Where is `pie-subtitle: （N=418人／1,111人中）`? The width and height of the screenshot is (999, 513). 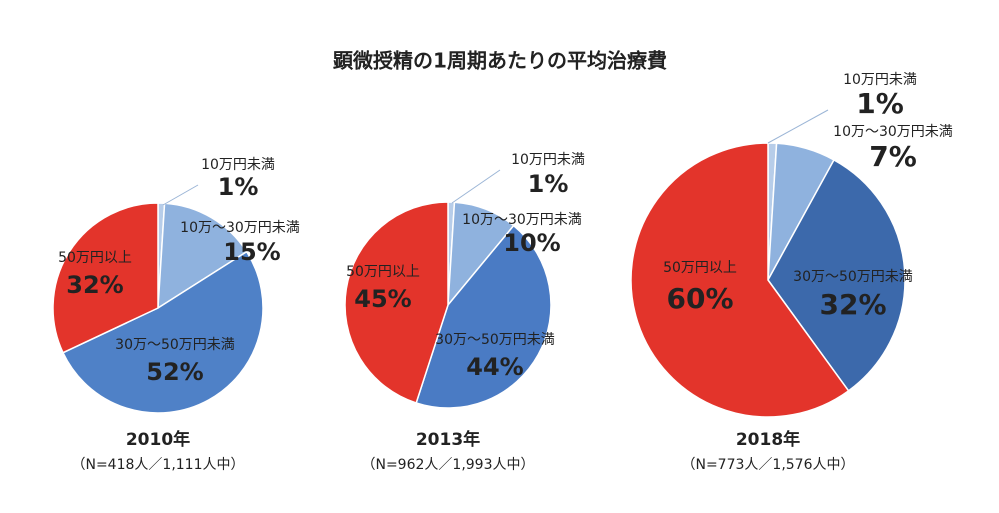
pie-subtitle: （N=418人／1,111人中） is located at coordinates (157, 465).